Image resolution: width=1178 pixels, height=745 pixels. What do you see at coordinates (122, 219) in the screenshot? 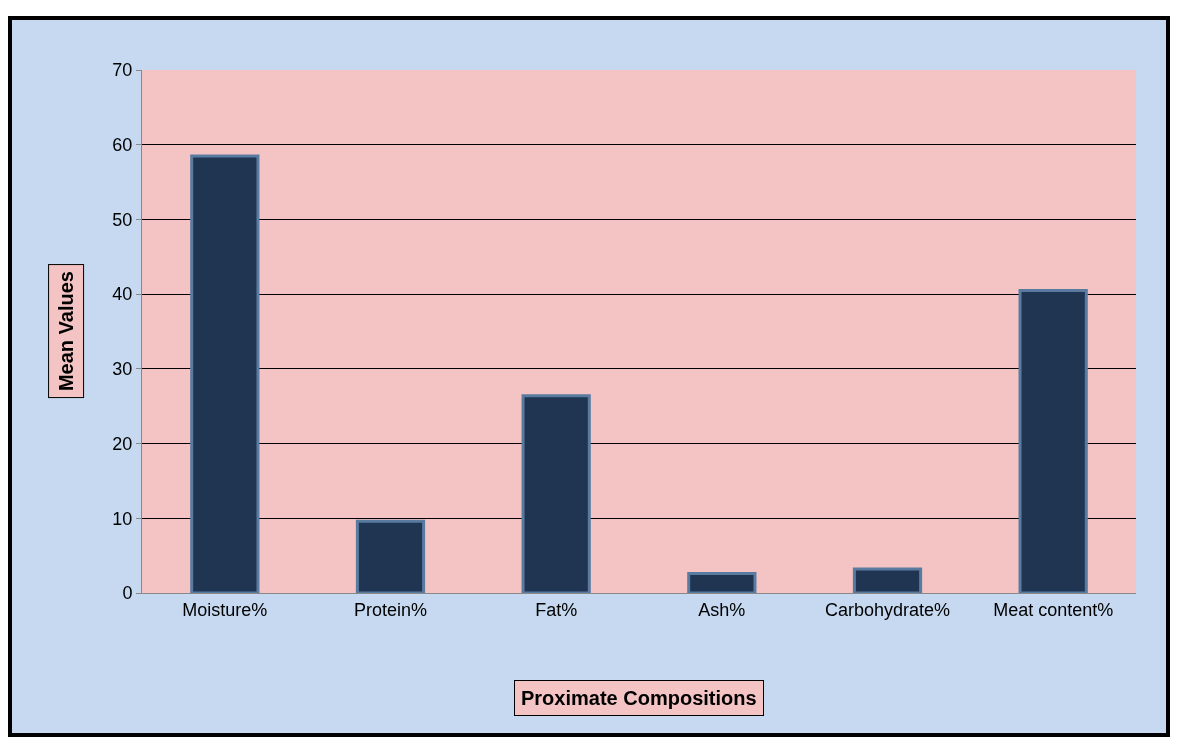
I see `y-tick-label: 50` at bounding box center [122, 219].